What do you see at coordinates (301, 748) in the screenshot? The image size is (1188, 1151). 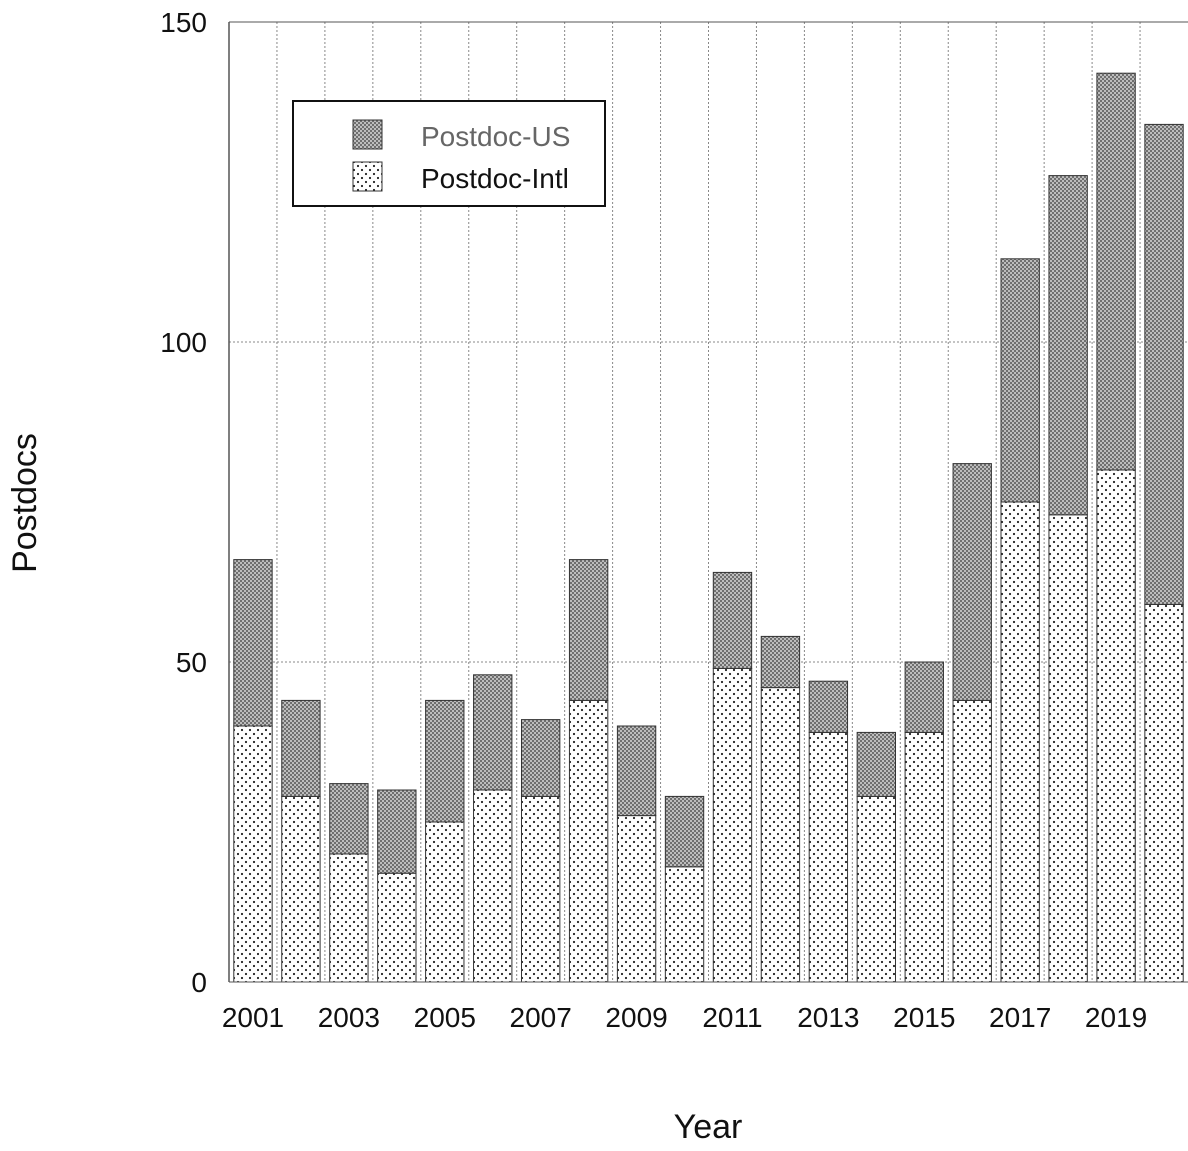 I see `bar-us-2002` at bounding box center [301, 748].